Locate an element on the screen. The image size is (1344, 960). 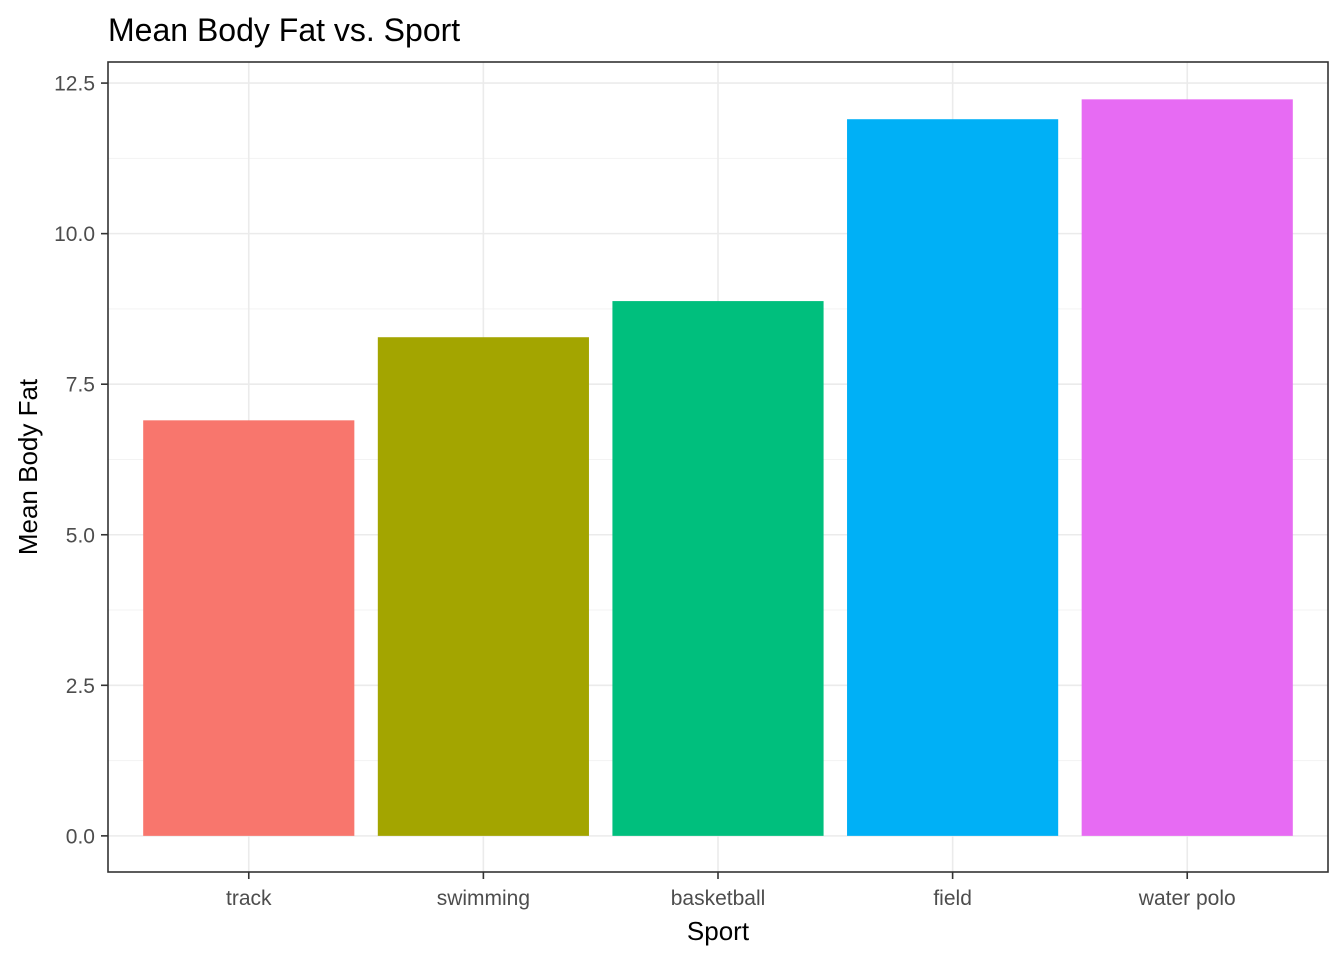
y-tick-label: 2.5 is located at coordinates (80, 686).